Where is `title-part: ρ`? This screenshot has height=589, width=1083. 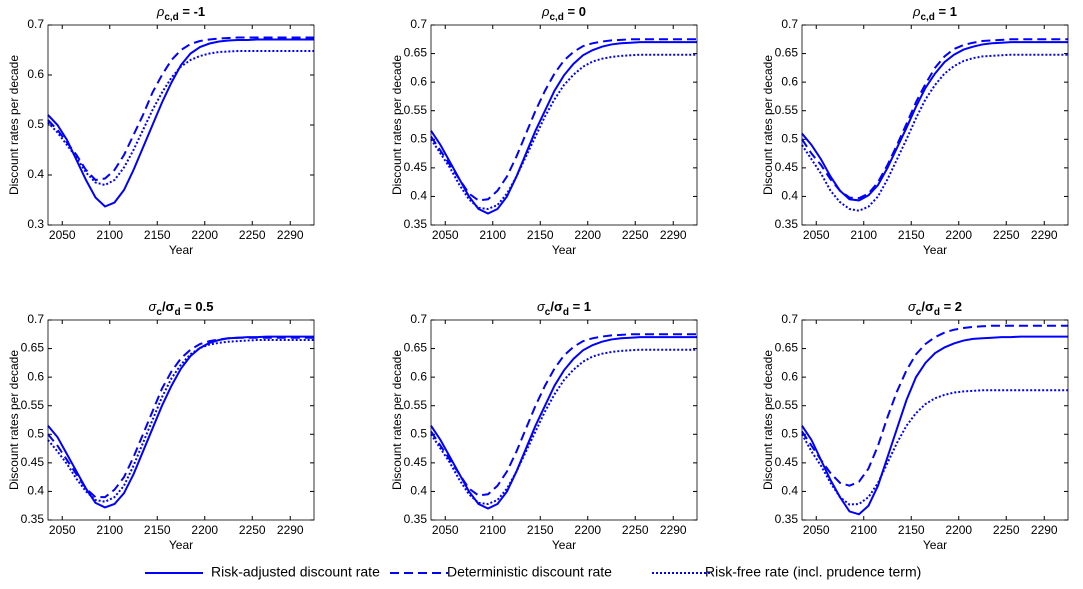 title-part: ρ is located at coordinates (916, 11).